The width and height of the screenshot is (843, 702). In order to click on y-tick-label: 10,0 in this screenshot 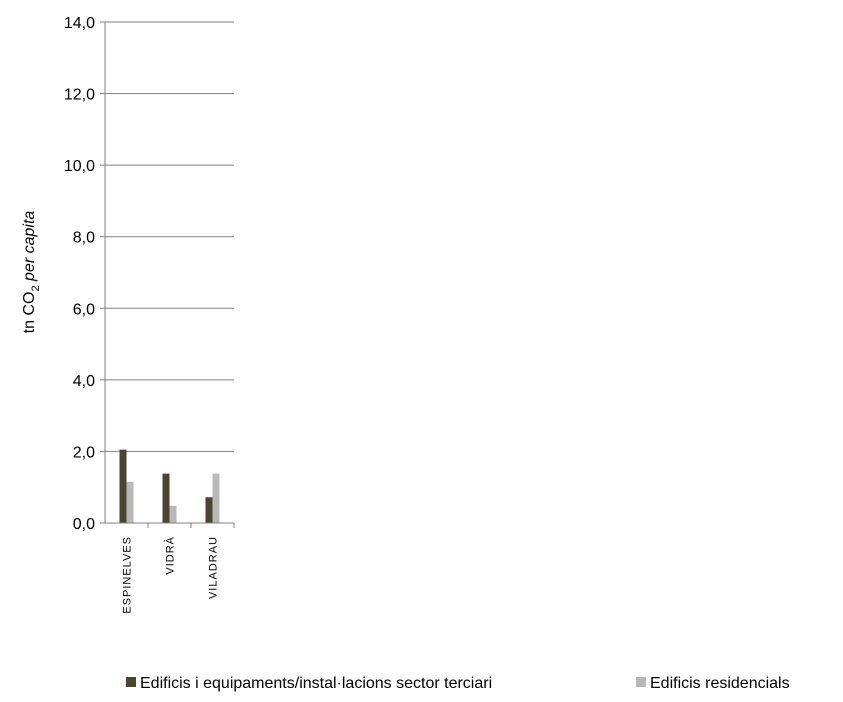, I will do `click(79, 166)`.